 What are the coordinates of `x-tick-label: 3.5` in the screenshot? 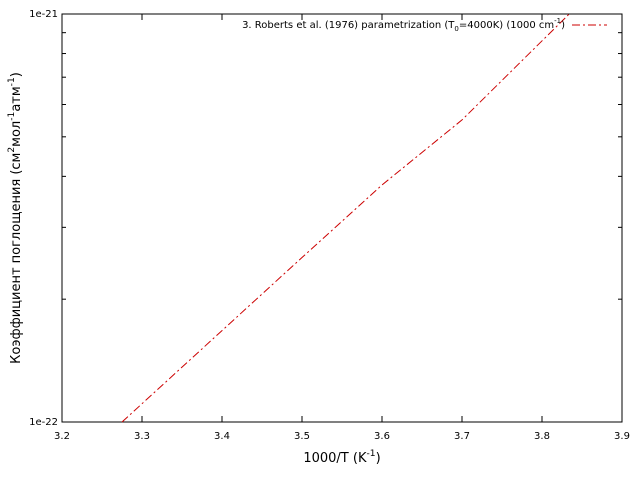 It's located at (302, 436).